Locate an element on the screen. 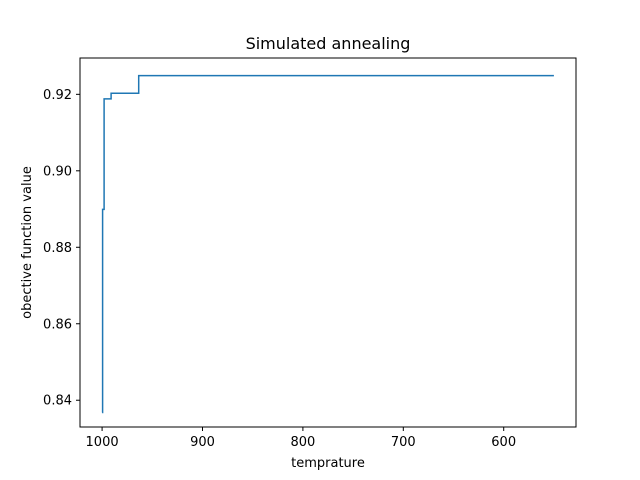 The width and height of the screenshot is (640, 480). y-tick-label: 0.90 is located at coordinates (57, 171).